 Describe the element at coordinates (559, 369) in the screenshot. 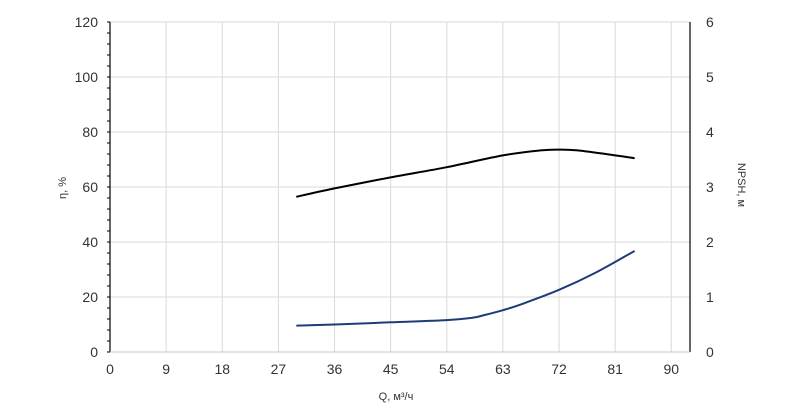

I see `x-tick-label: 72` at that location.